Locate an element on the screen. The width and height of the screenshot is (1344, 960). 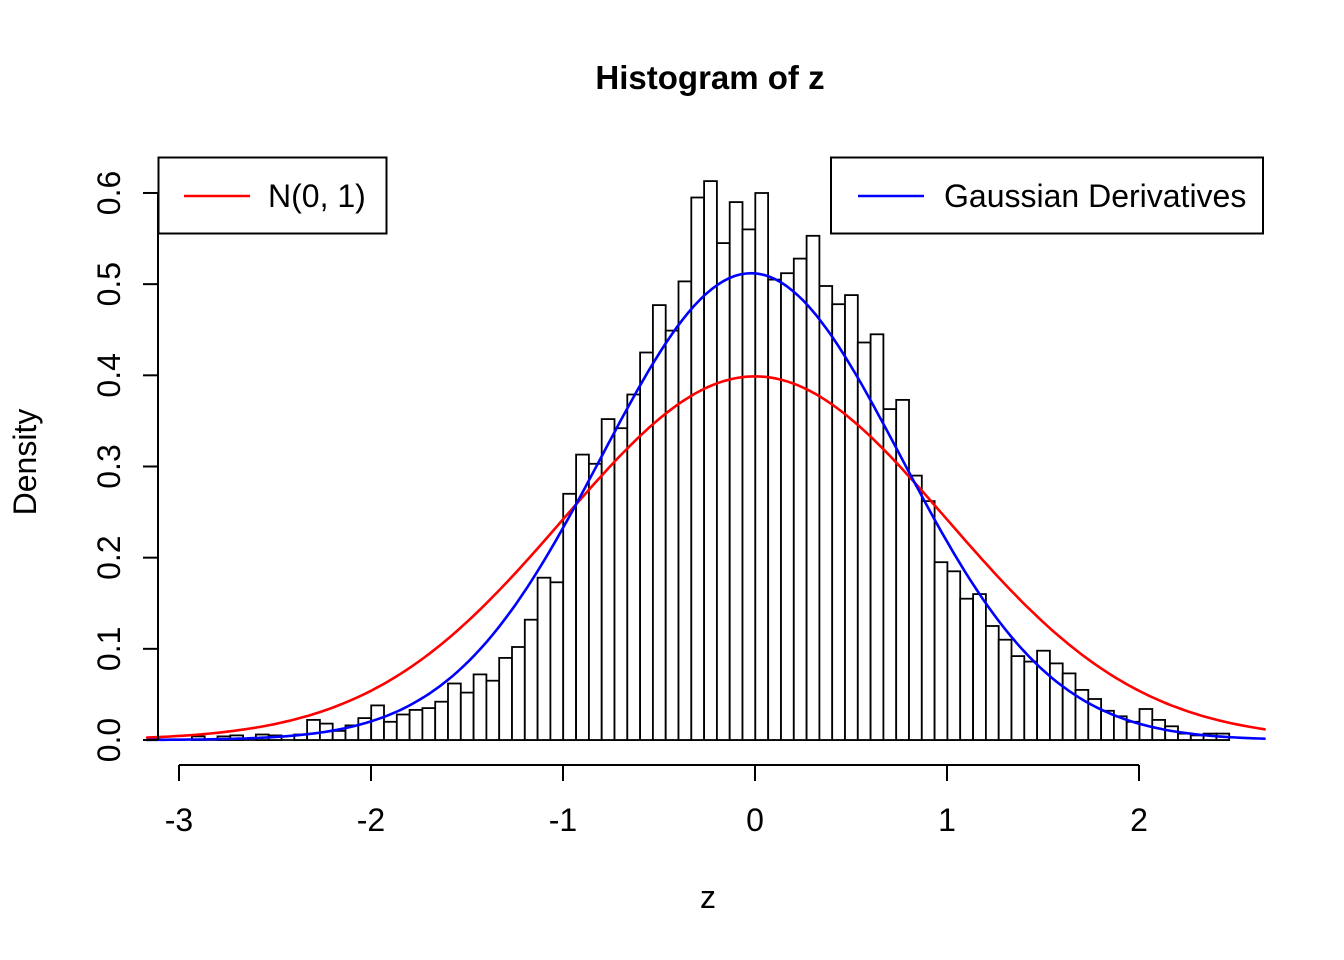
x-axis-title: z is located at coordinates (708, 897).